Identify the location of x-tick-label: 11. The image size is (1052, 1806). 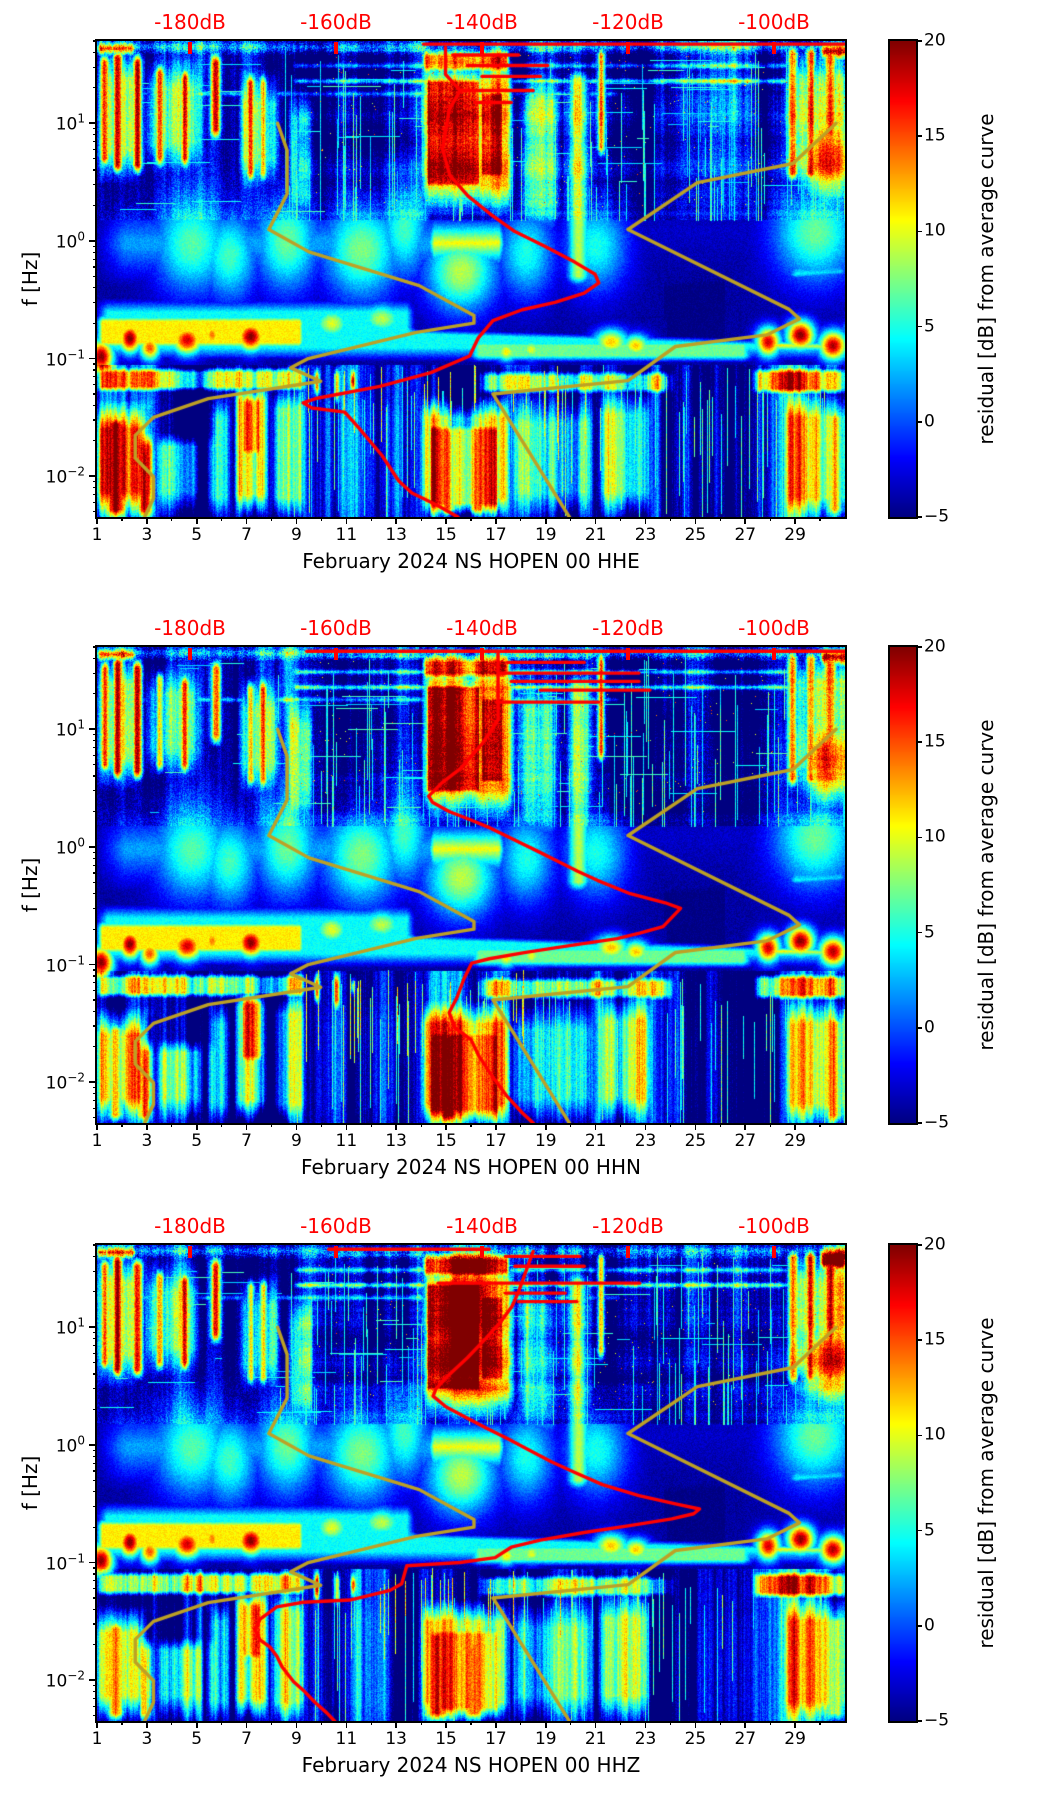
(346, 1739).